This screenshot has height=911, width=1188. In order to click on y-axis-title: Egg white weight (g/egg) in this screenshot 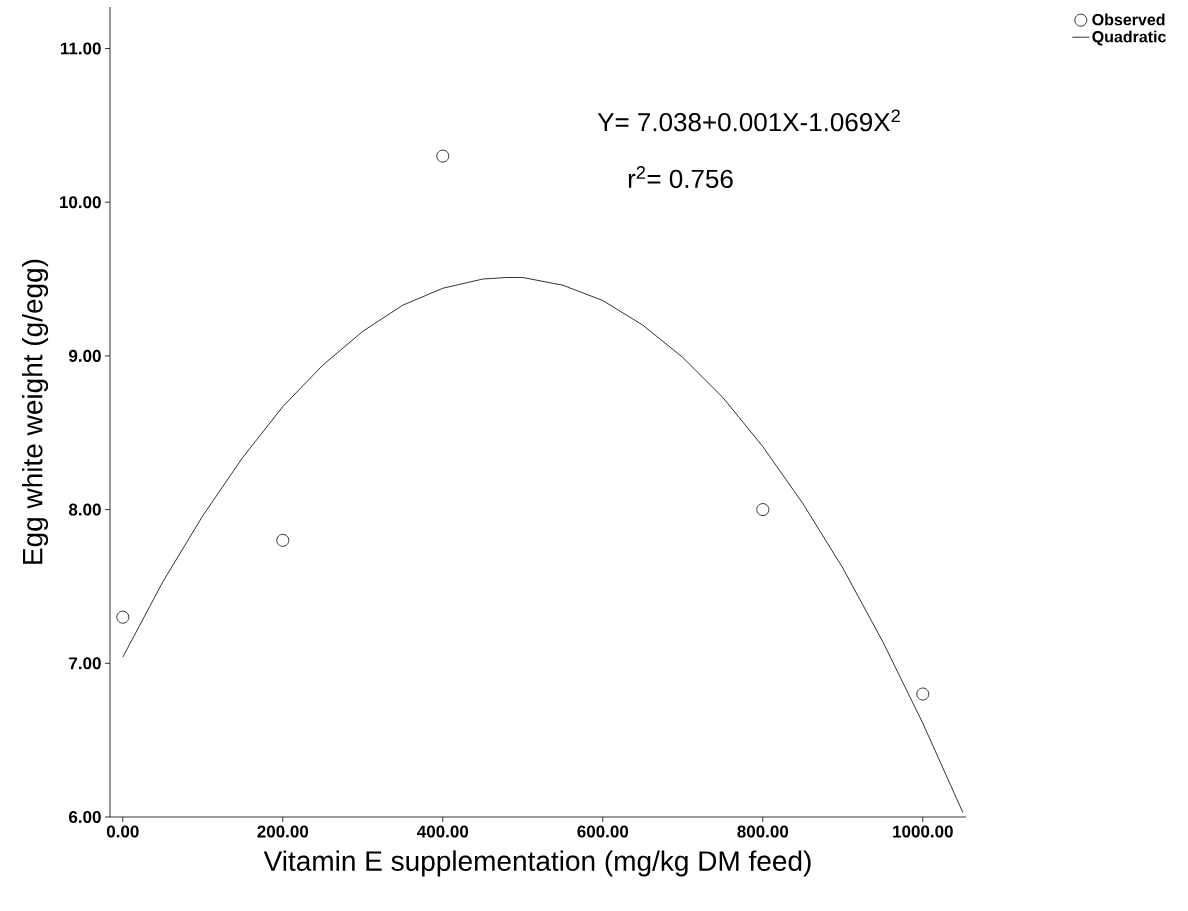, I will do `click(35, 411)`.